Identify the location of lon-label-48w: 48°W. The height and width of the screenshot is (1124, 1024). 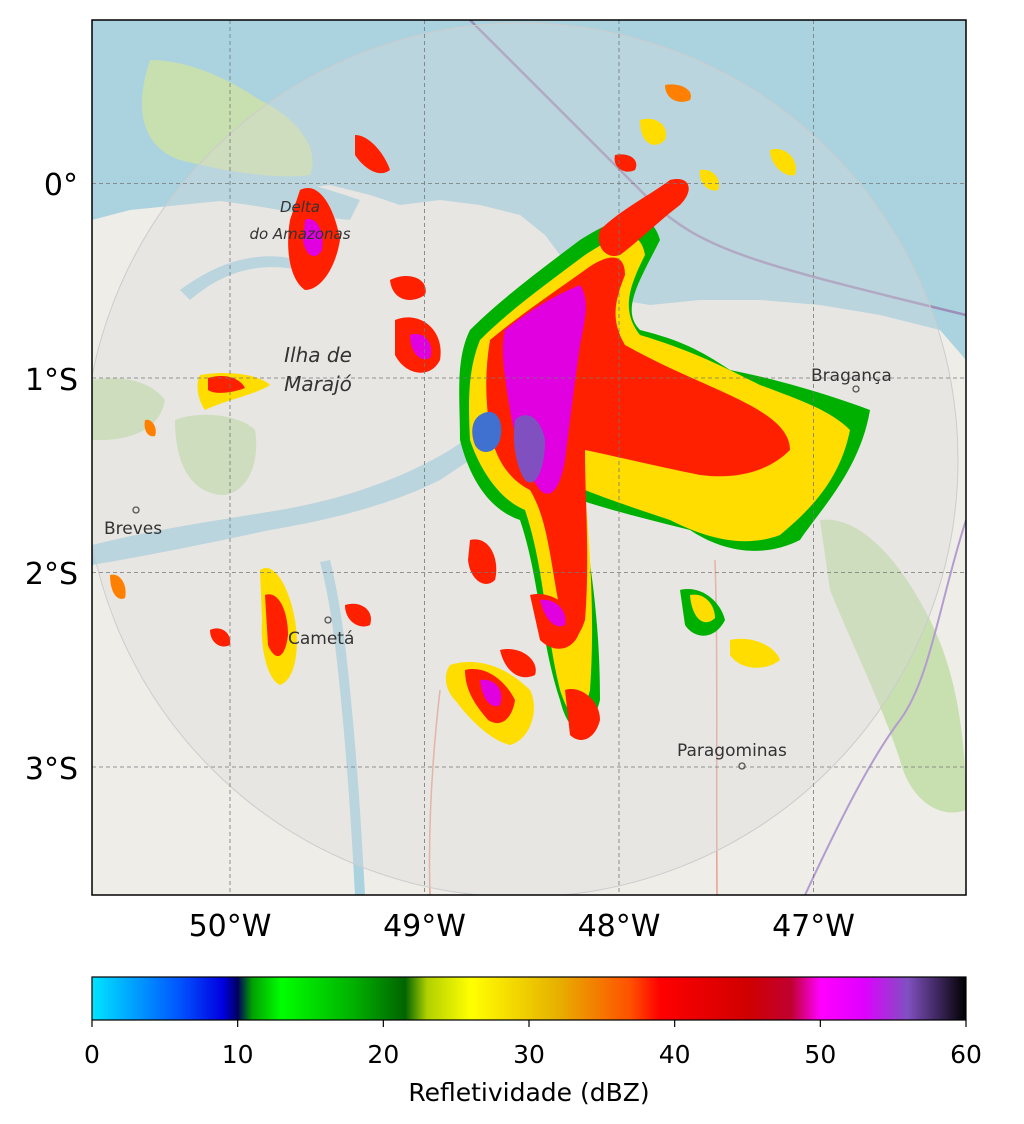
(619, 926).